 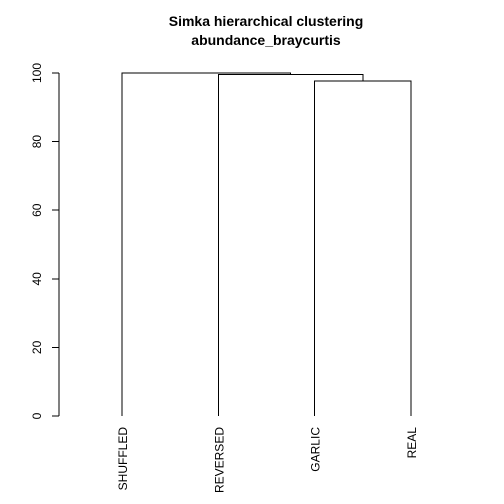 I want to click on chart-title: Simka hierarchical clustering, so click(x=266, y=21).